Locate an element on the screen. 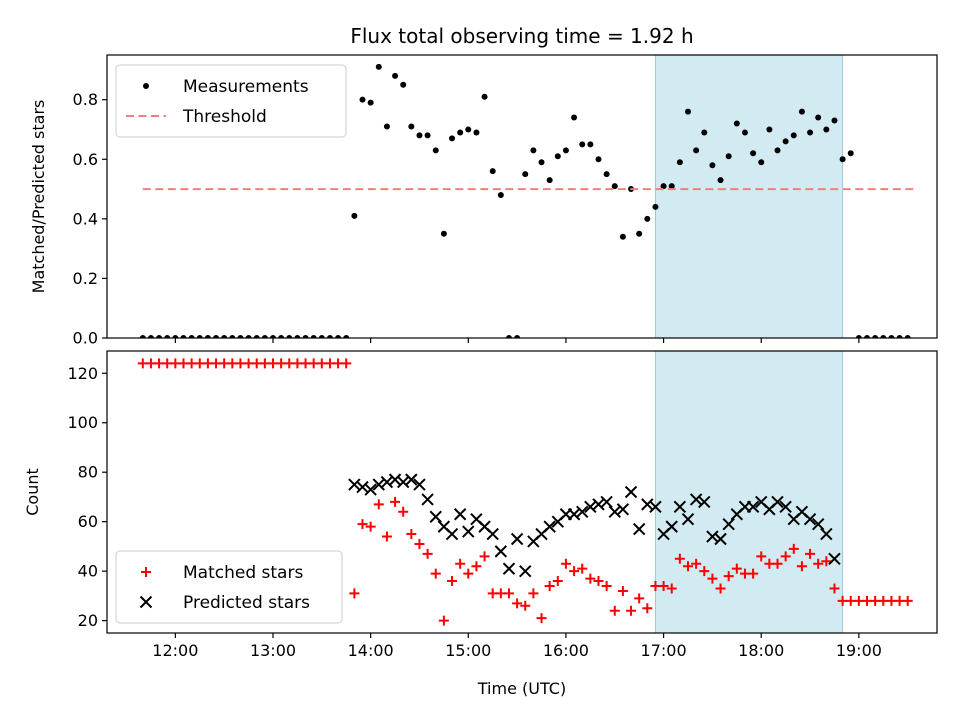  x-tick-label: 13:00 is located at coordinates (273, 650).